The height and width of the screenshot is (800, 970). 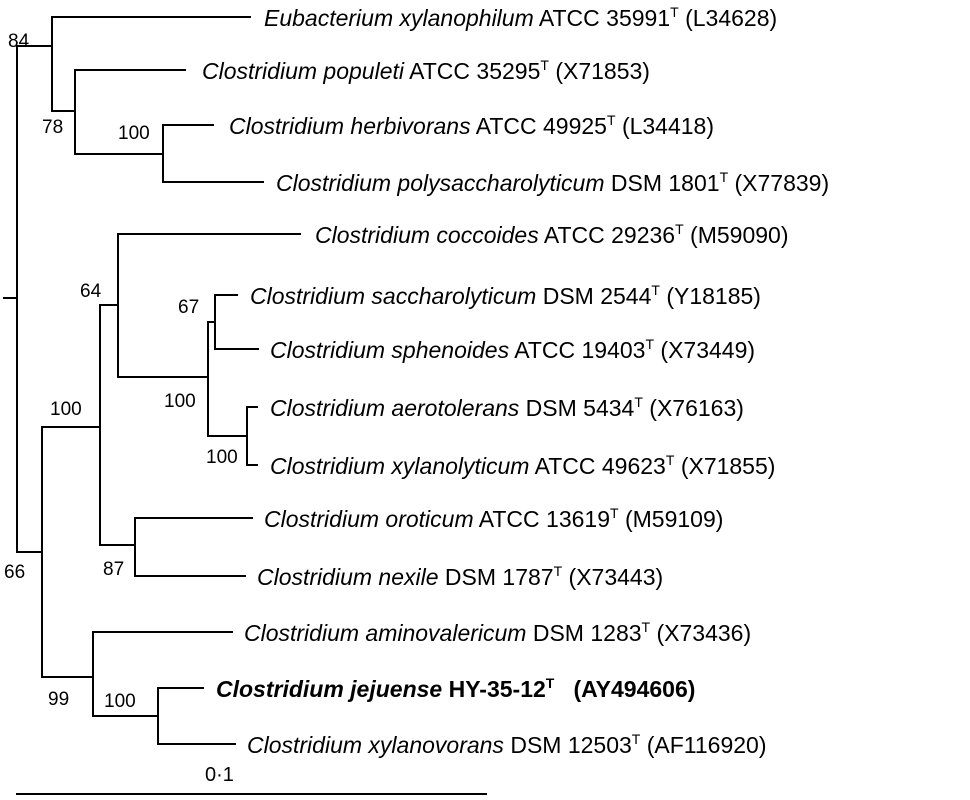 What do you see at coordinates (19, 41) in the screenshot?
I see `bootstrap-value: 84` at bounding box center [19, 41].